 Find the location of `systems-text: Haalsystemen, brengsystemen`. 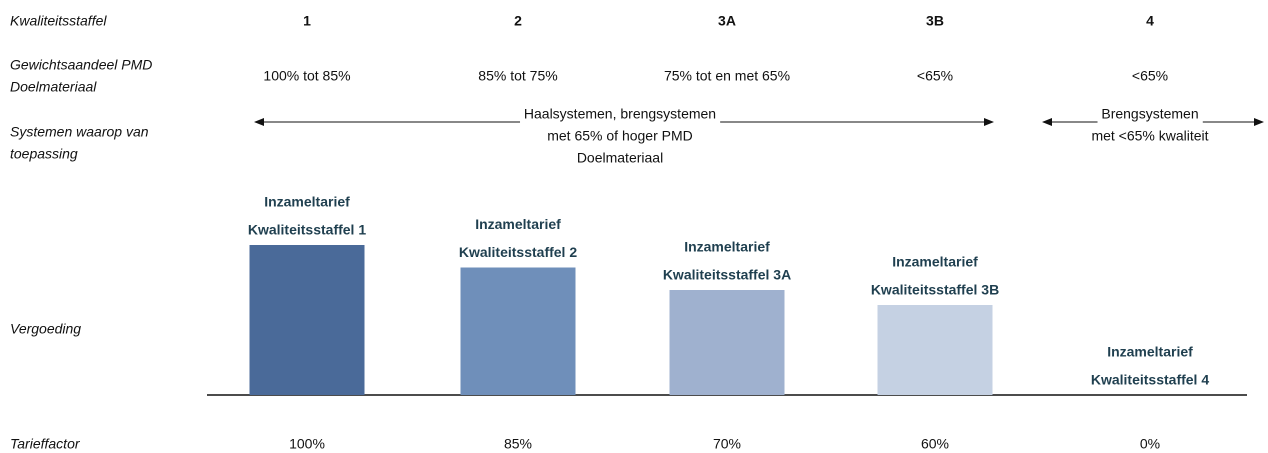

systems-text: Haalsystemen, brengsystemen is located at coordinates (620, 114).